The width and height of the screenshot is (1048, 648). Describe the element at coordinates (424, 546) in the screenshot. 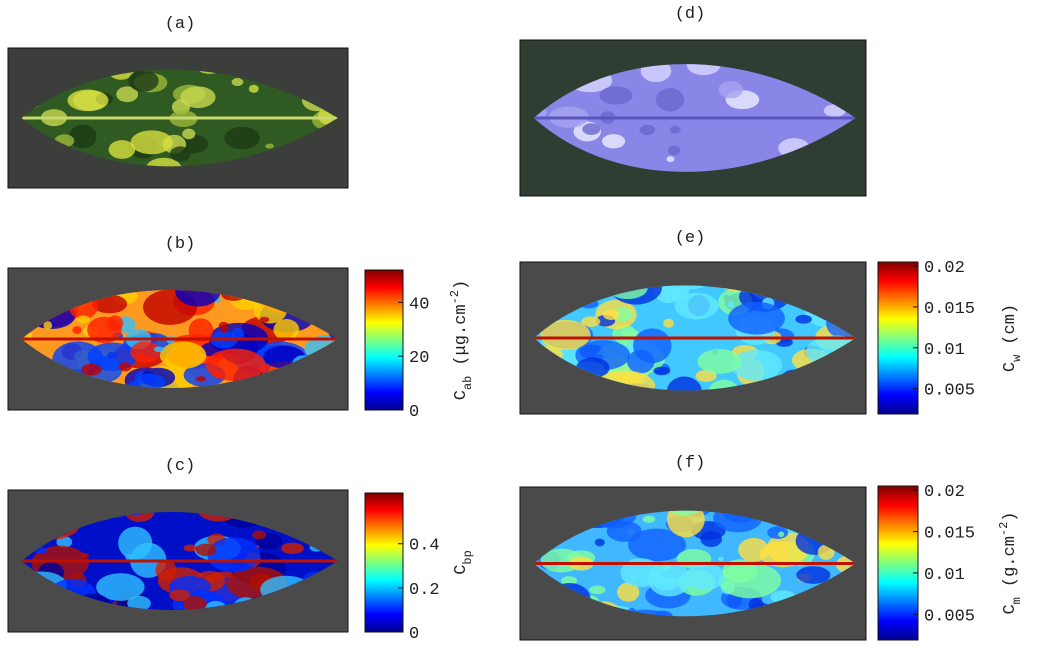

I see `colorbar-tick-label: 0.4` at that location.